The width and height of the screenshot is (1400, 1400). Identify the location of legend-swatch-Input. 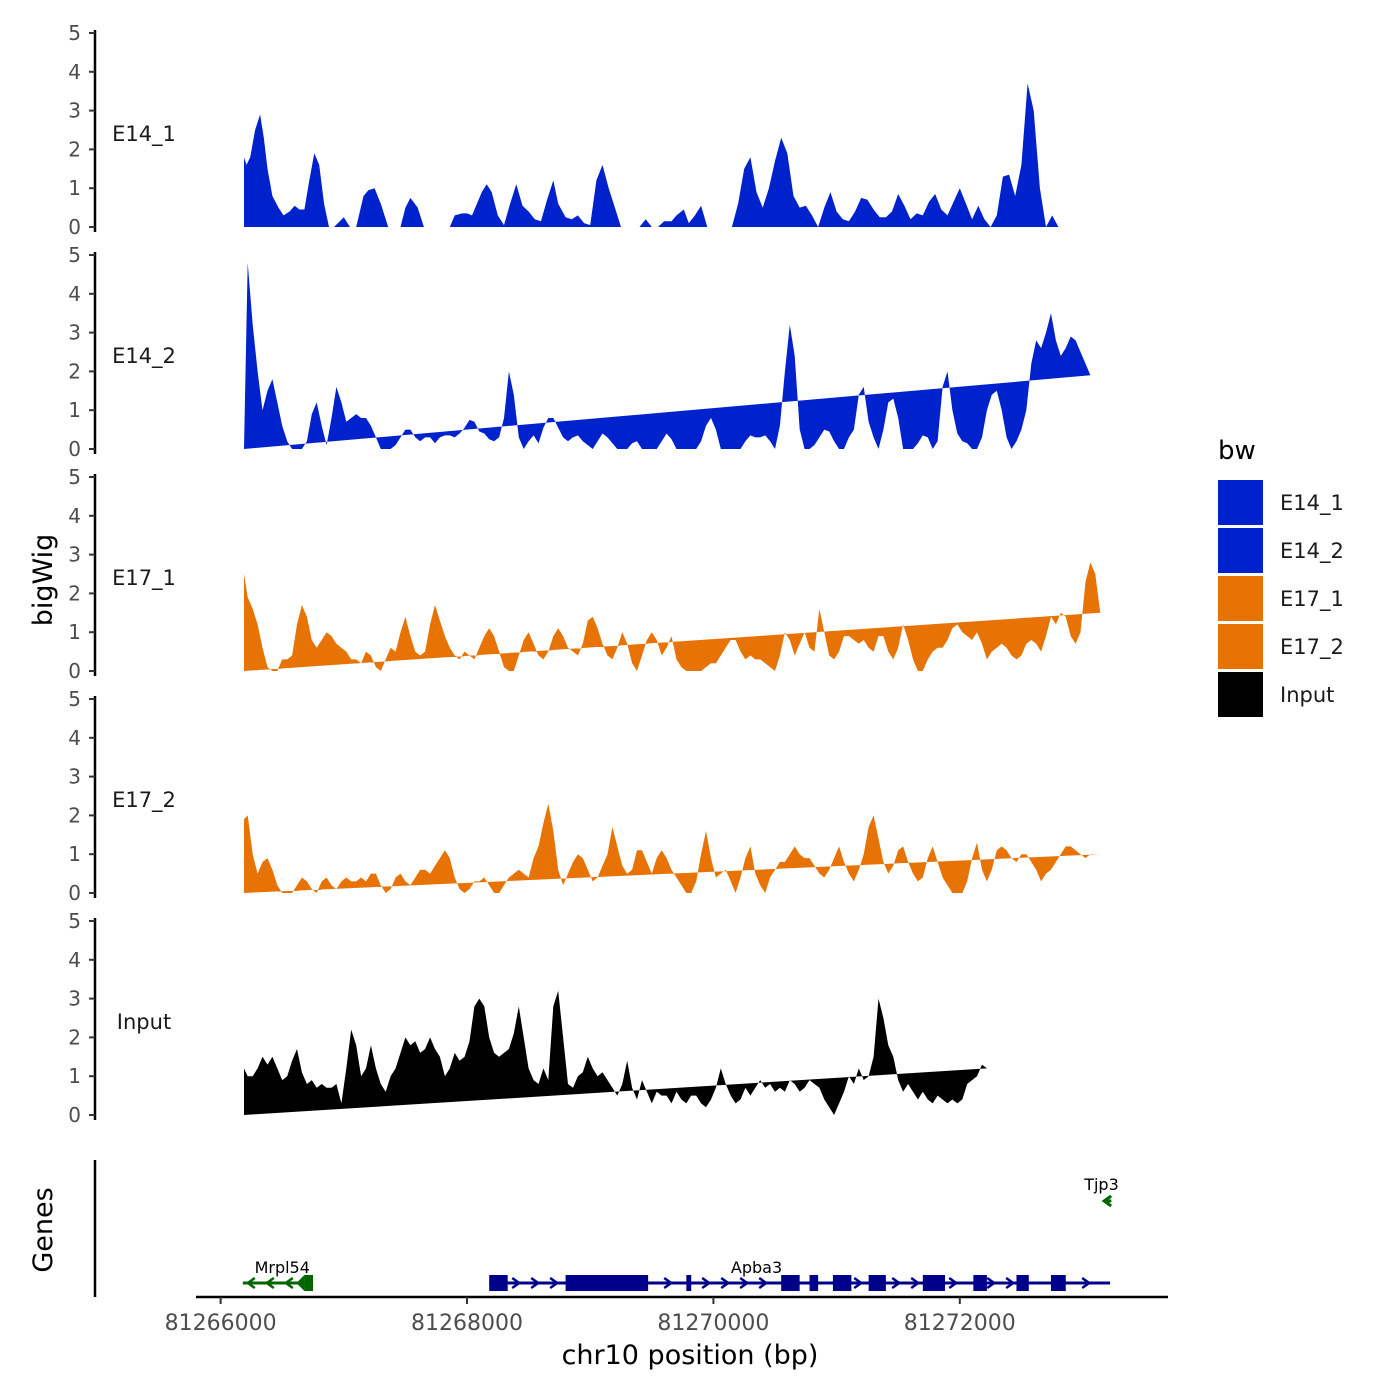
(1240, 694).